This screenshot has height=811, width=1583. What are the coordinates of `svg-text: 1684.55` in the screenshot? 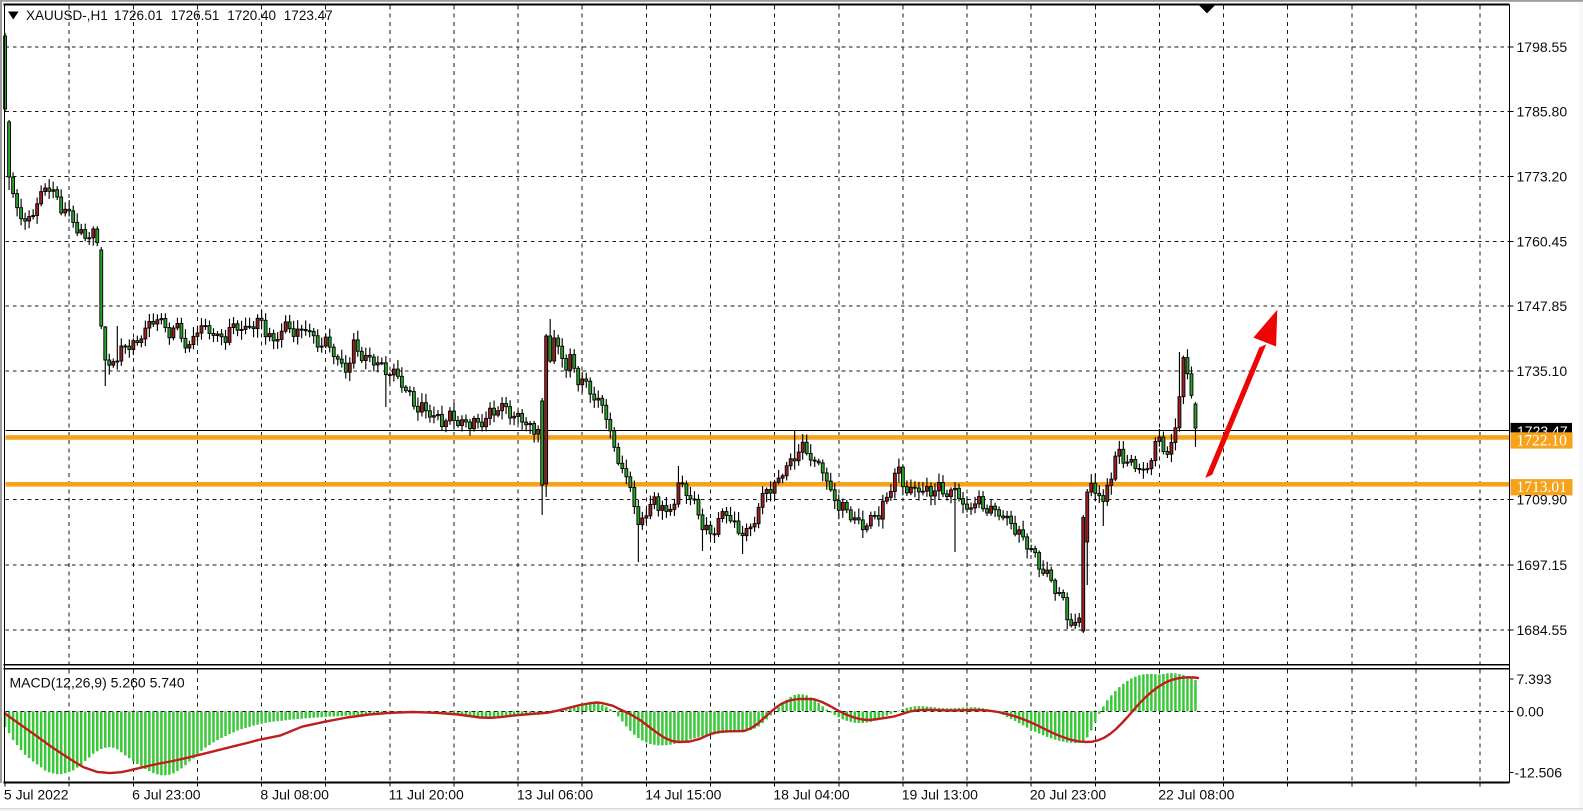 It's located at (1542, 630).